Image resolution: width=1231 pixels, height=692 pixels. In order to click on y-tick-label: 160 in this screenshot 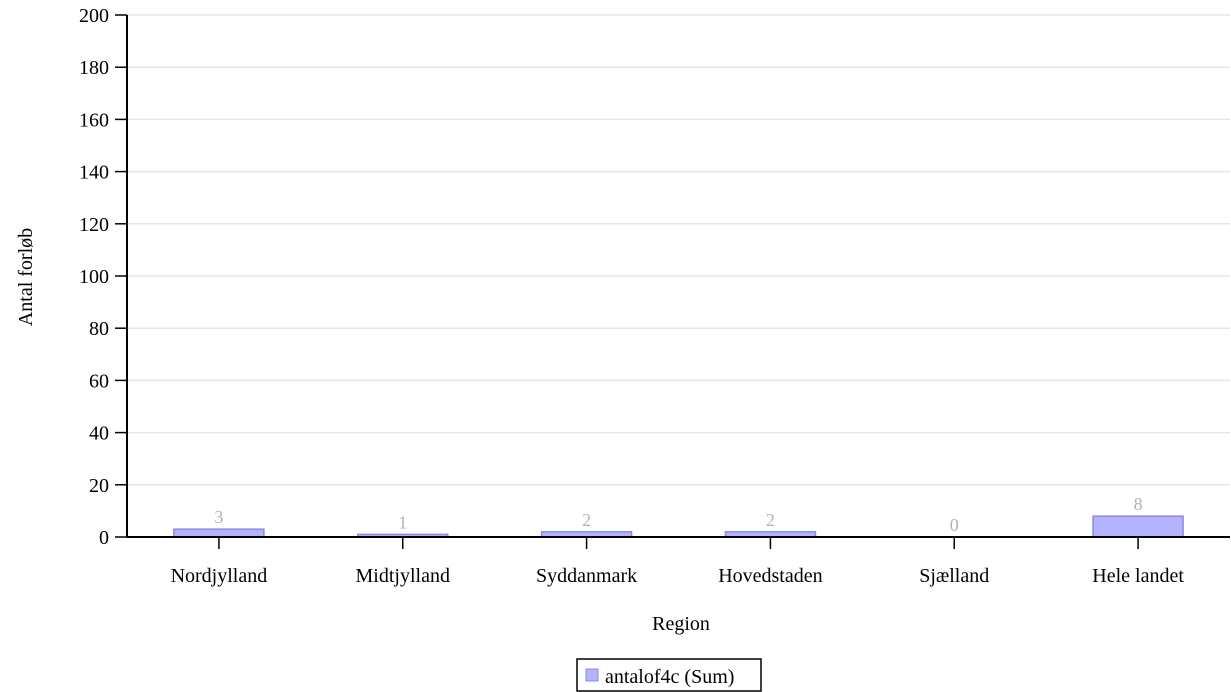, I will do `click(94, 120)`.